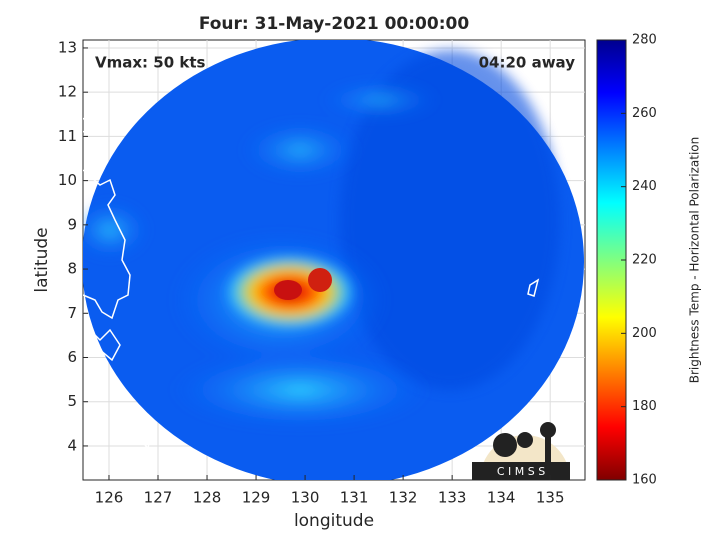 Image resolution: width=720 pixels, height=544 pixels. Describe the element at coordinates (109, 498) in the screenshot. I see `x-tick-label: 126` at that location.